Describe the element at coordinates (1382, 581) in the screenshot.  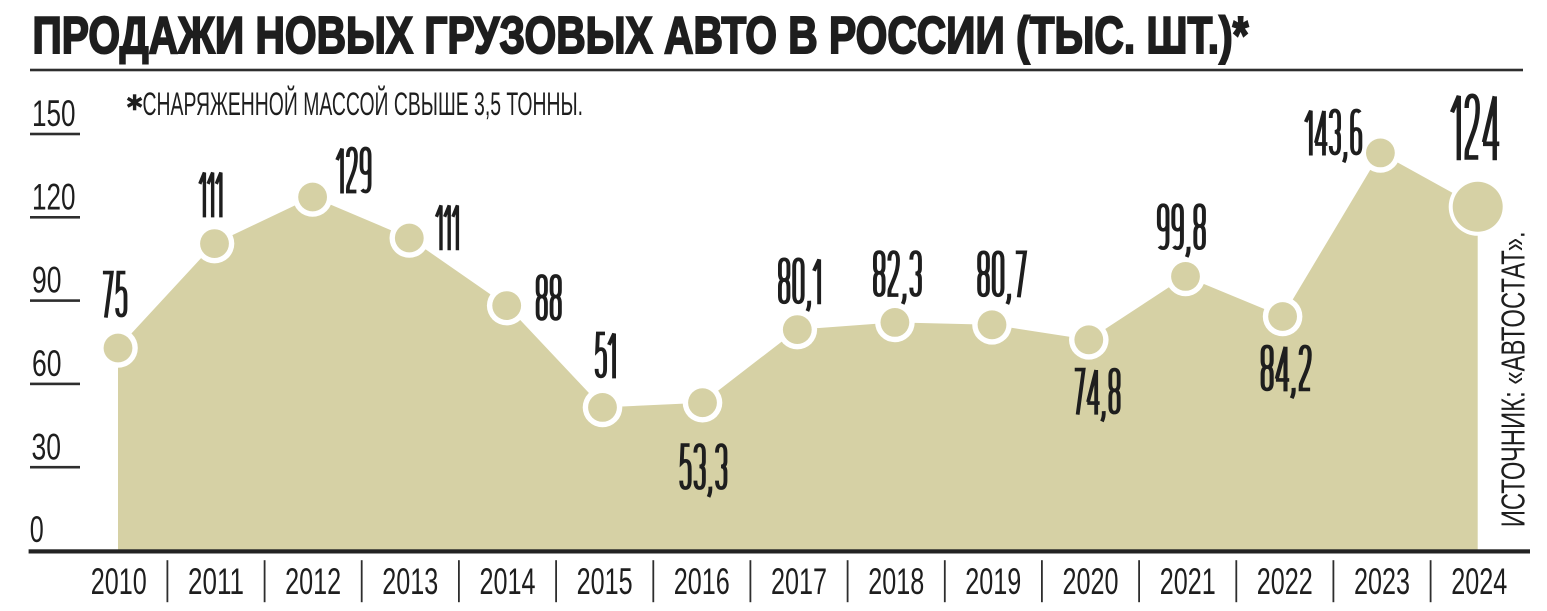
I see `svg-text: 2023` at that location.